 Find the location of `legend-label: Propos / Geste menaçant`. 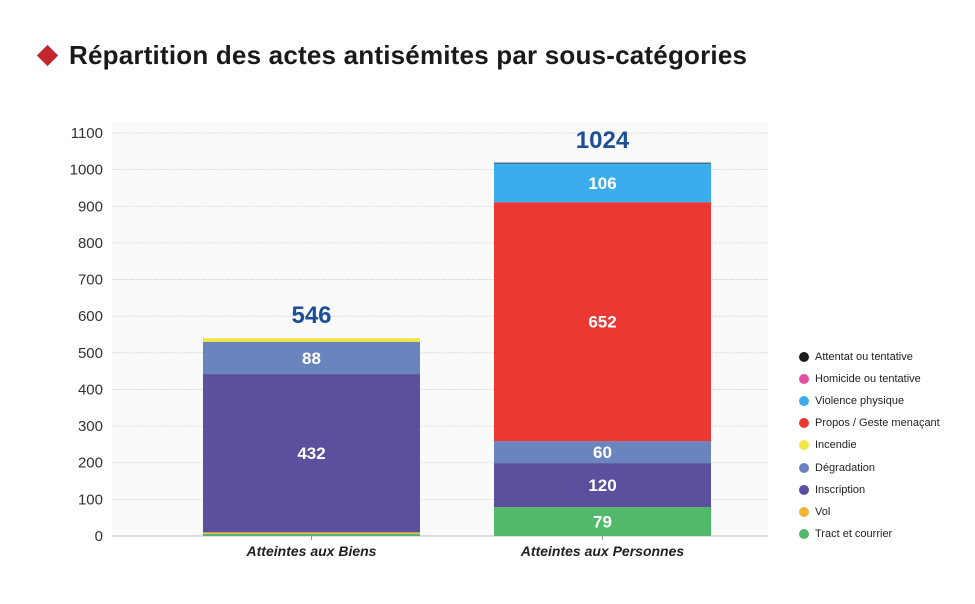

legend-label: Propos / Geste menaçant is located at coordinates (877, 423).